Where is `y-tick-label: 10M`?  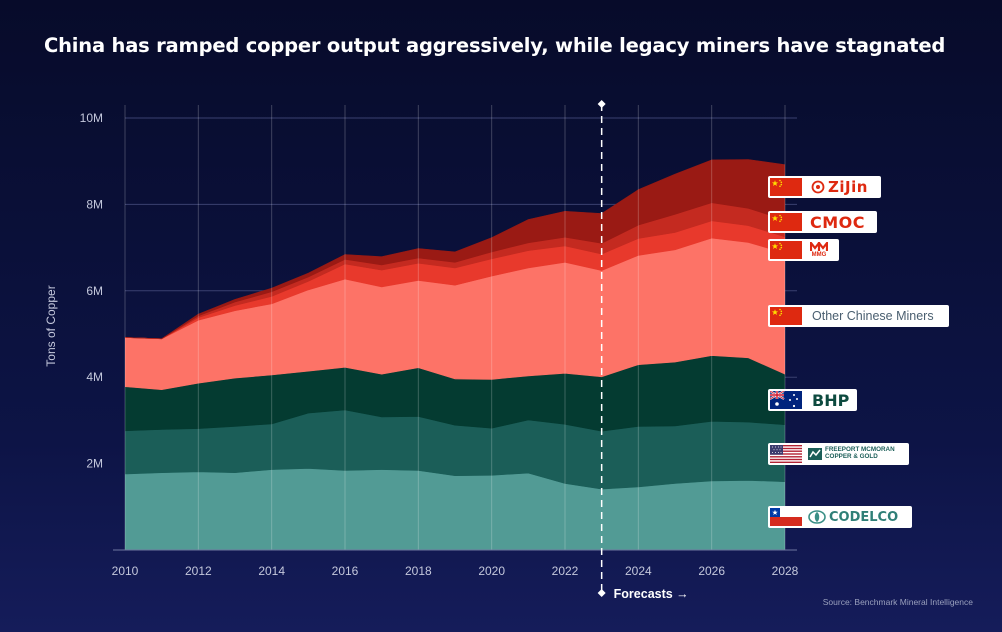
y-tick-label: 10M is located at coordinates (91, 118).